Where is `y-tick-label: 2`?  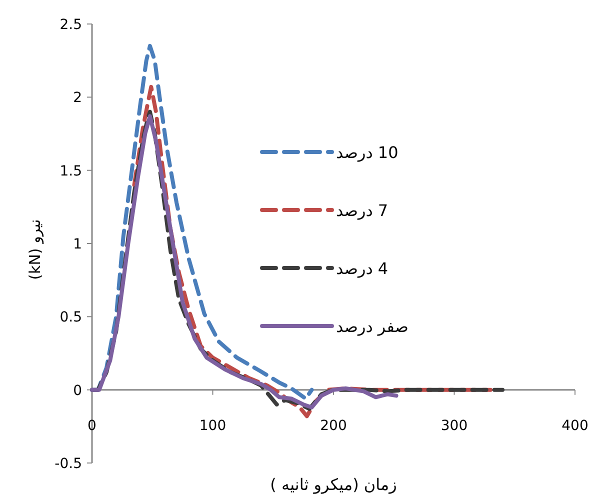 y-tick-label: 2 is located at coordinates (77, 98).